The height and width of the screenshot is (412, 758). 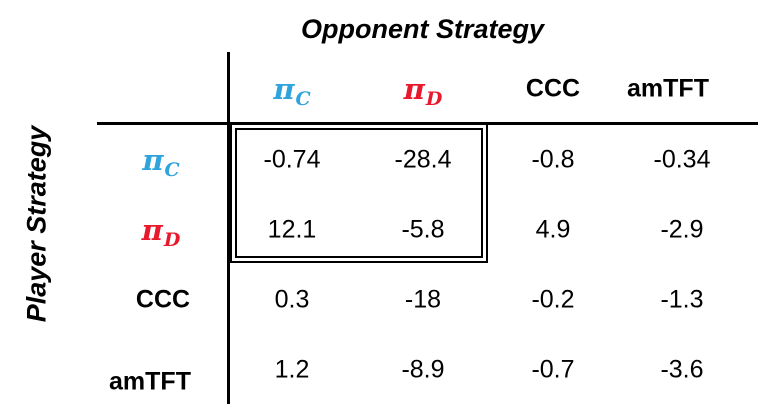 What do you see at coordinates (303, 99) in the screenshot?
I see `col-header-pi-c-sub: C` at bounding box center [303, 99].